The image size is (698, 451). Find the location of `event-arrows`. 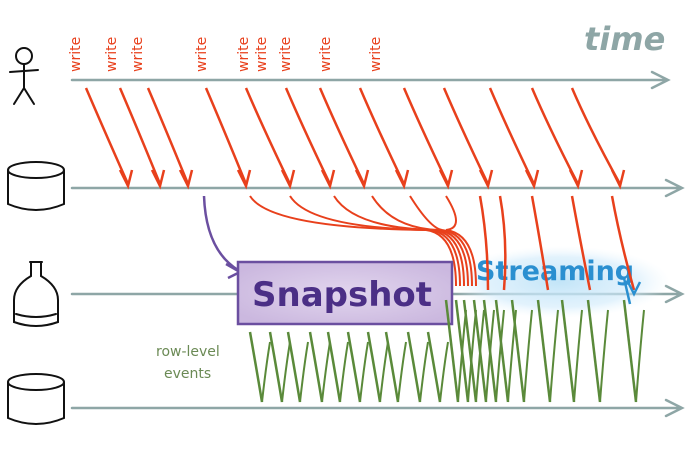

event-arrows is located at coordinates (446, 351).